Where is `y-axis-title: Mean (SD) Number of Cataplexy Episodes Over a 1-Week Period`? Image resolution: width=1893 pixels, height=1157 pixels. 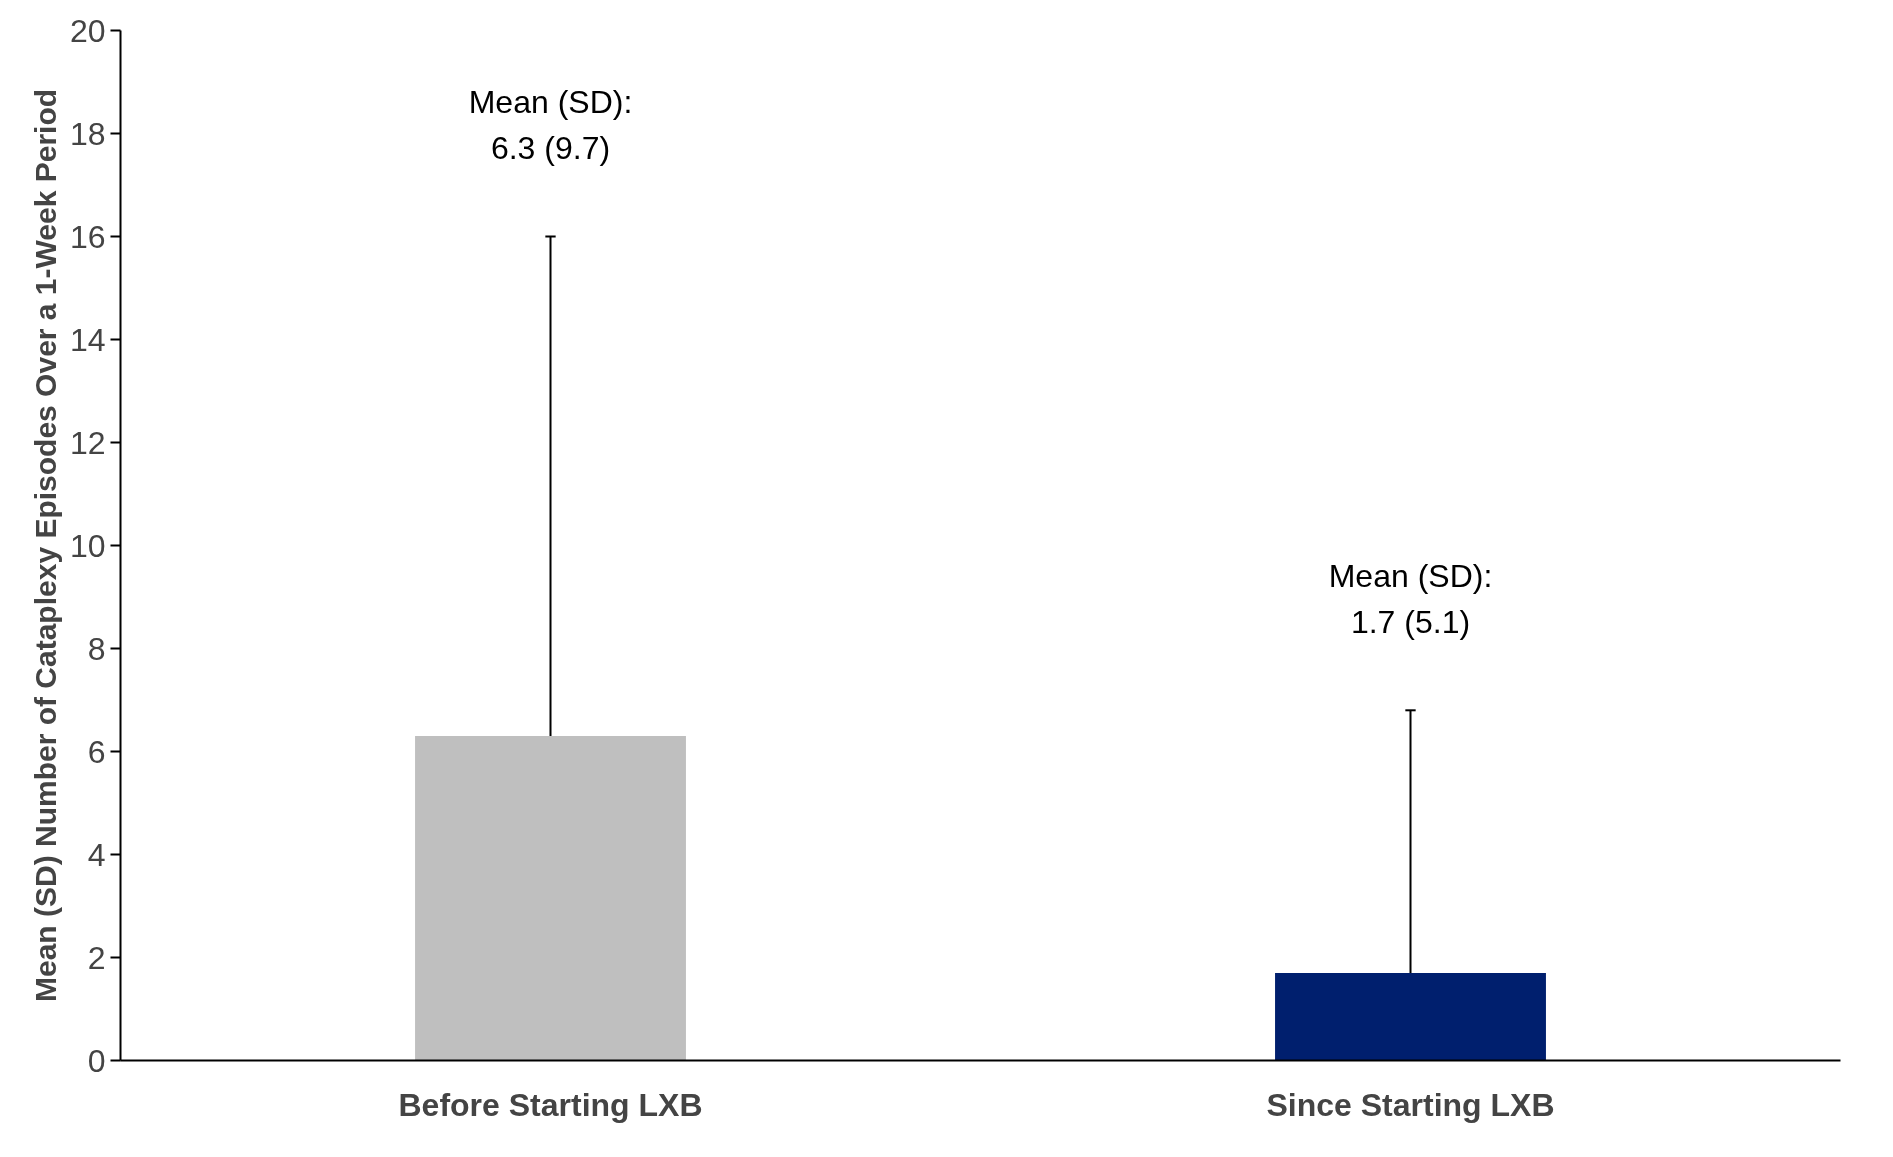 y-axis-title: Mean (SD) Number of Cataplexy Episodes Over a 1-Week Period is located at coordinates (45, 545).